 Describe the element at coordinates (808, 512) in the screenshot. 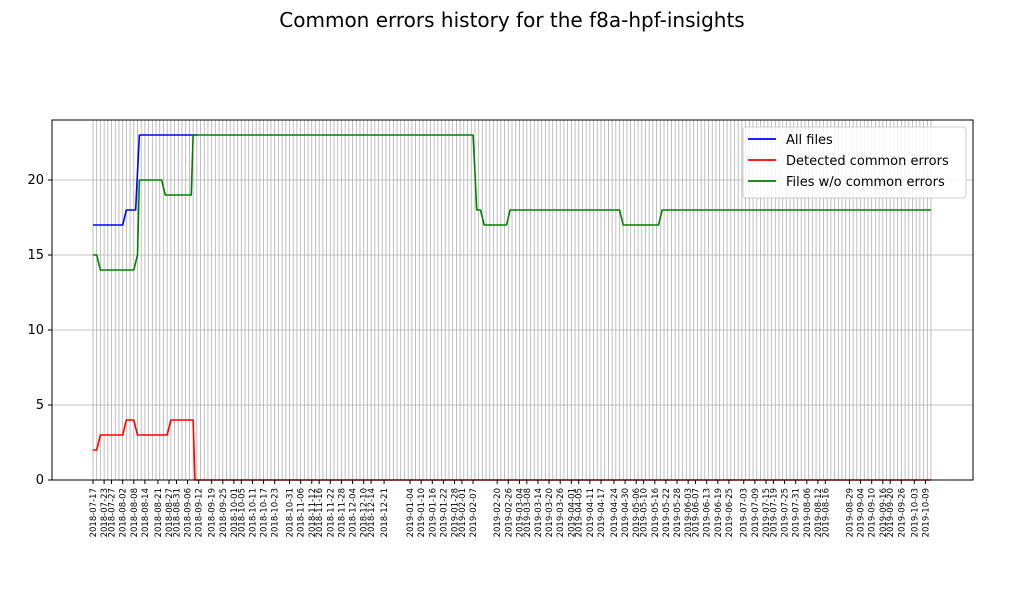

I see `x-tick-label: 2019-08-06` at that location.